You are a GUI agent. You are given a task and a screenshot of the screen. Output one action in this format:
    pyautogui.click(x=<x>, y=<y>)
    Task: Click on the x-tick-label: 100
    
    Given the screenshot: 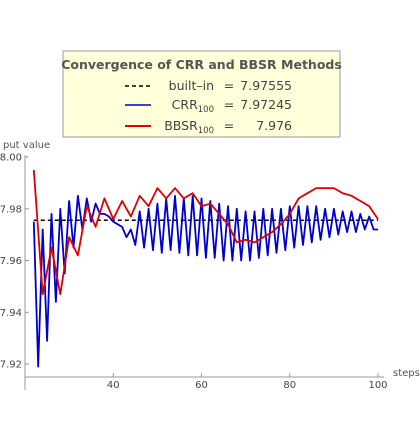 What is the action you would take?
    pyautogui.click(x=377, y=385)
    